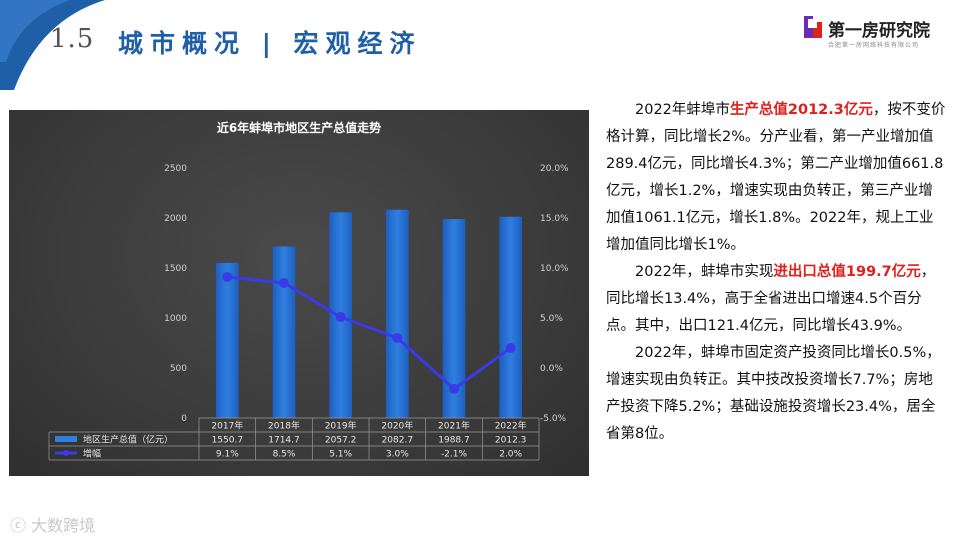 The height and width of the screenshot is (540, 960). I want to click on watermark: ⓒ 大数跨境, so click(52, 524).